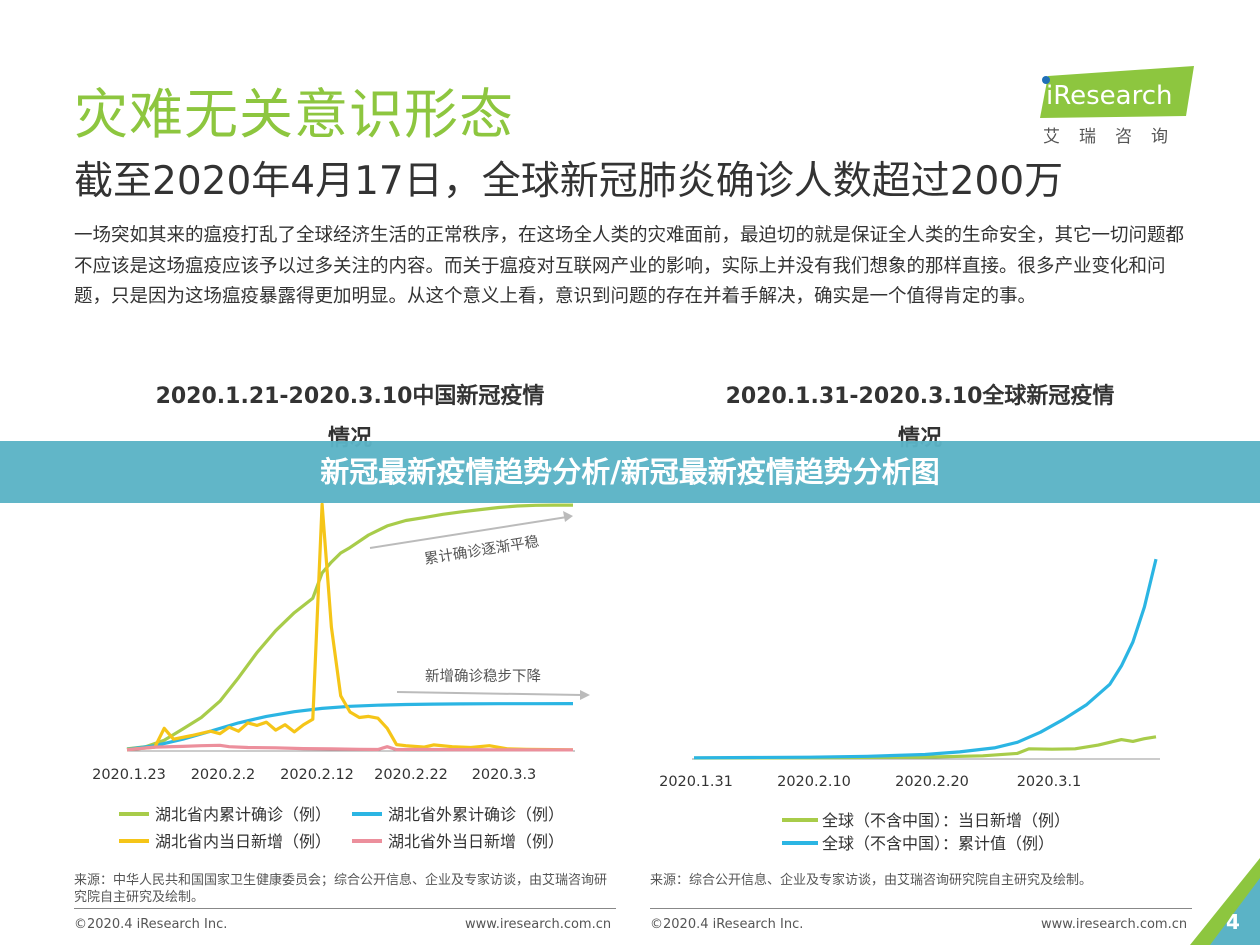 Image resolution: width=1260 pixels, height=945 pixels. I want to click on legend-item: 湖北省内累计确诊（例）, so click(243, 814).